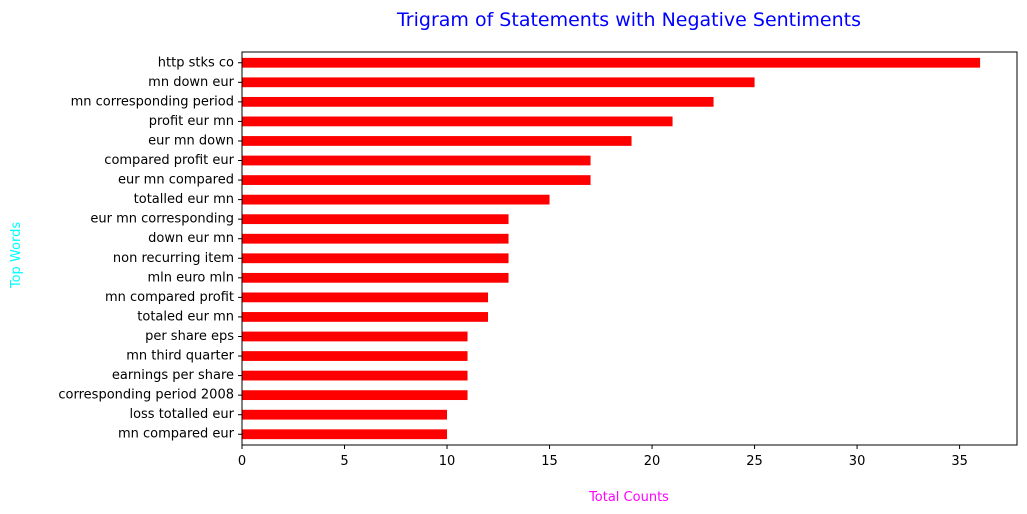 The height and width of the screenshot is (514, 1027). I want to click on y-tick-label-18: loss totalled eur, so click(181, 414).